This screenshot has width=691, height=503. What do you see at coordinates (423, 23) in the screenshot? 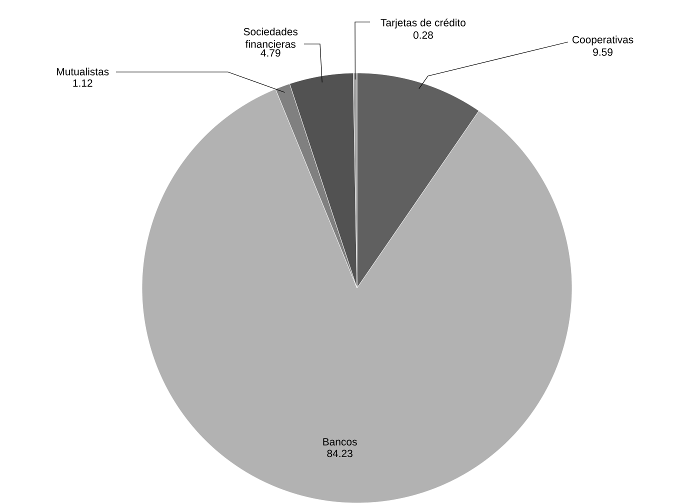
I see `slice-label: Tarjetas de crédito` at bounding box center [423, 23].